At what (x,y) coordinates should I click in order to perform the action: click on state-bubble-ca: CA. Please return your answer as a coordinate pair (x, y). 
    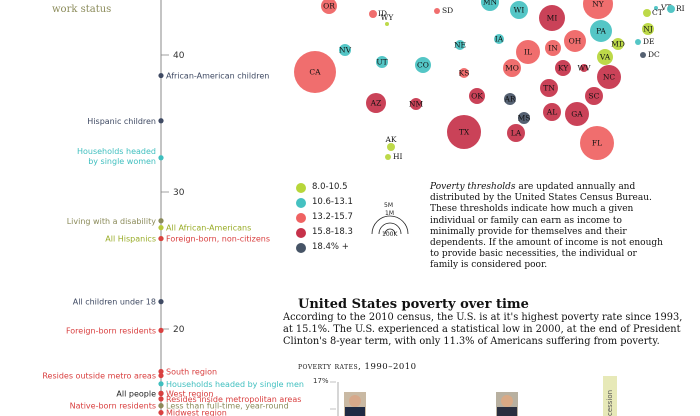
    Looking at the image, I should click on (315, 72).